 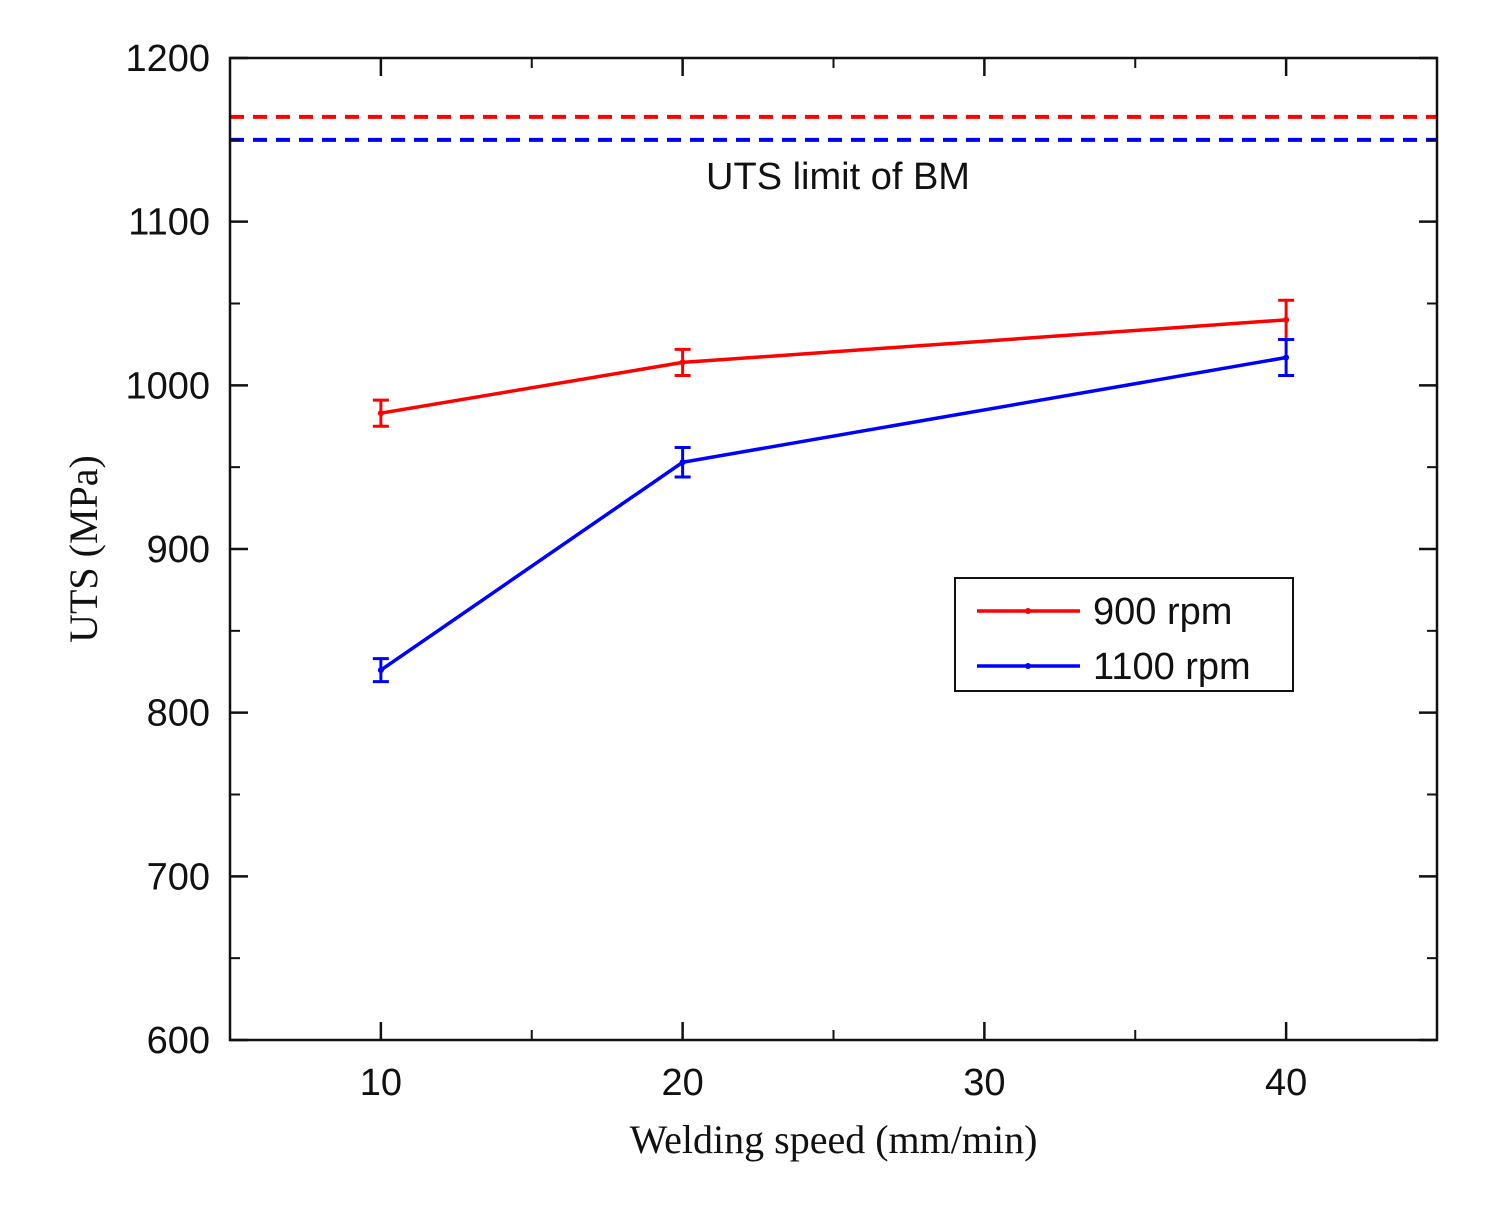 What do you see at coordinates (1162, 612) in the screenshot?
I see `legend-label-0: 900 rpm` at bounding box center [1162, 612].